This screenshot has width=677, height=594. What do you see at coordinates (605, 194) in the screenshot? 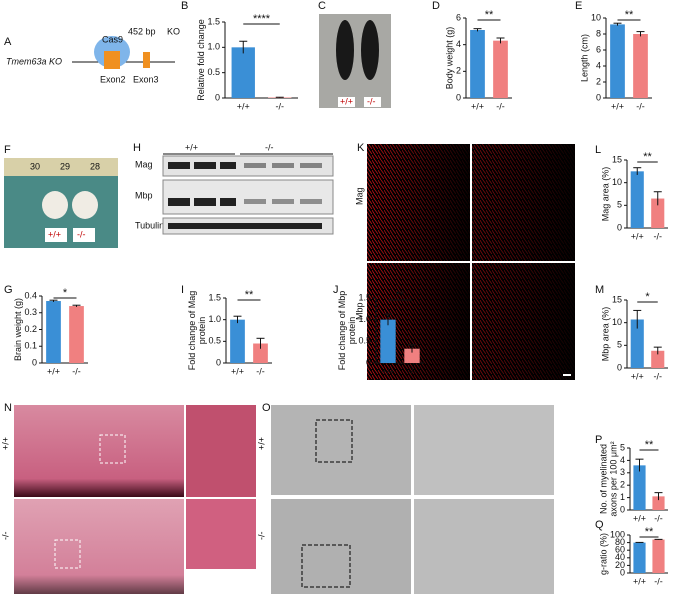
I see `y-axis-label: Mag area (%)` at bounding box center [605, 194].